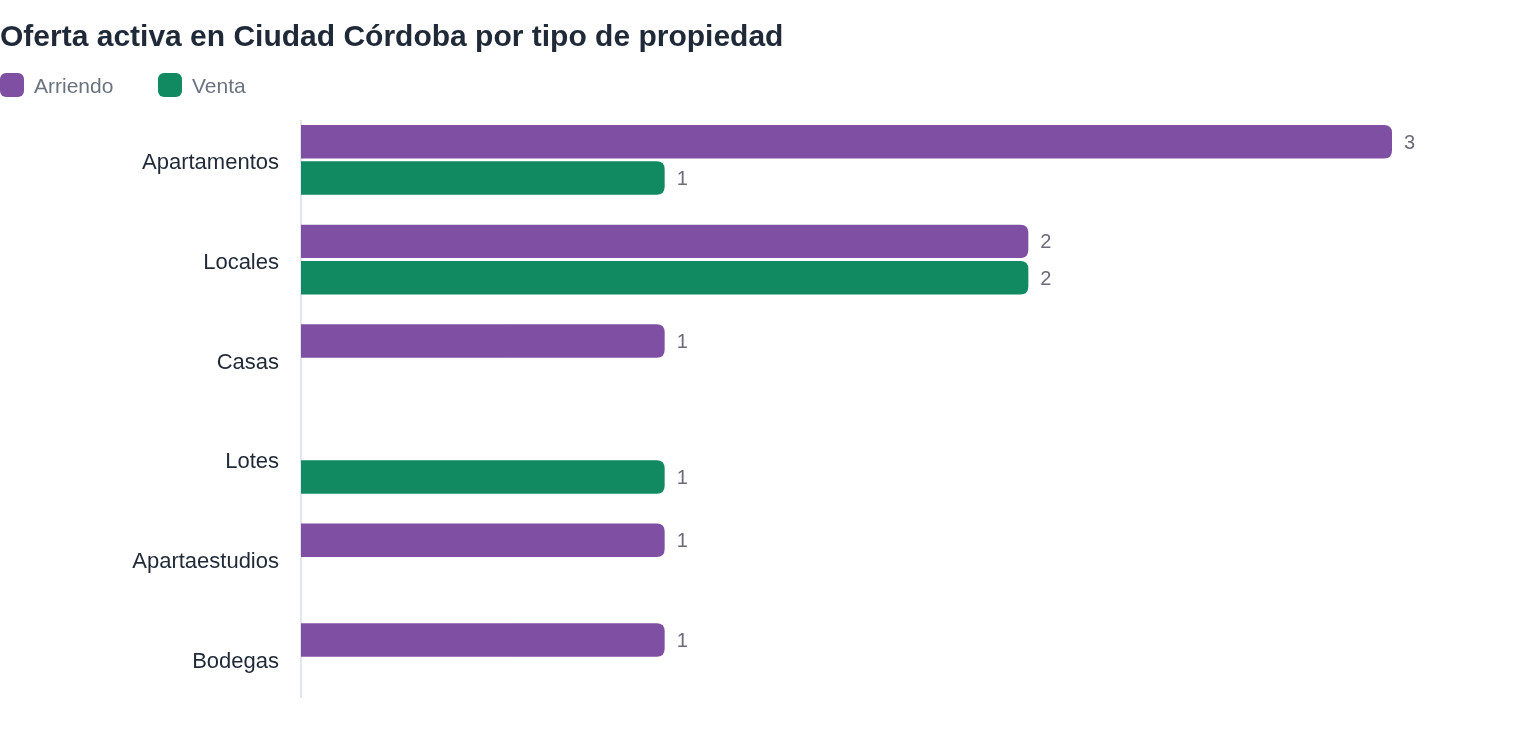  Describe the element at coordinates (74, 85) in the screenshot. I see `legend-label: Arriendo` at that location.